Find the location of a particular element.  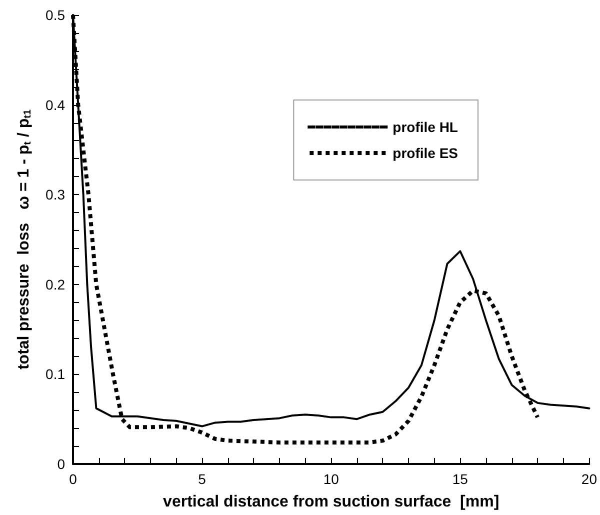

legend-label: profile ES is located at coordinates (425, 153).